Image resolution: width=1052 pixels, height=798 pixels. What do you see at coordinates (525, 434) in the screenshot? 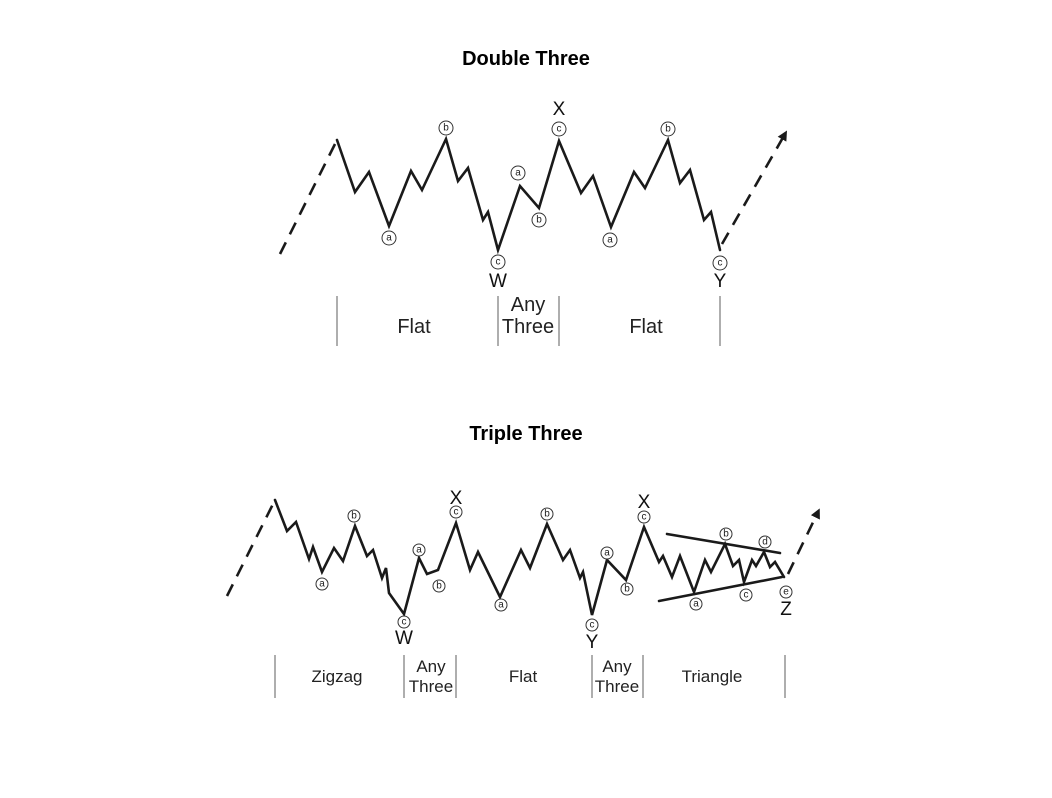
I see `triple-three-title: Triple Three` at bounding box center [525, 434].